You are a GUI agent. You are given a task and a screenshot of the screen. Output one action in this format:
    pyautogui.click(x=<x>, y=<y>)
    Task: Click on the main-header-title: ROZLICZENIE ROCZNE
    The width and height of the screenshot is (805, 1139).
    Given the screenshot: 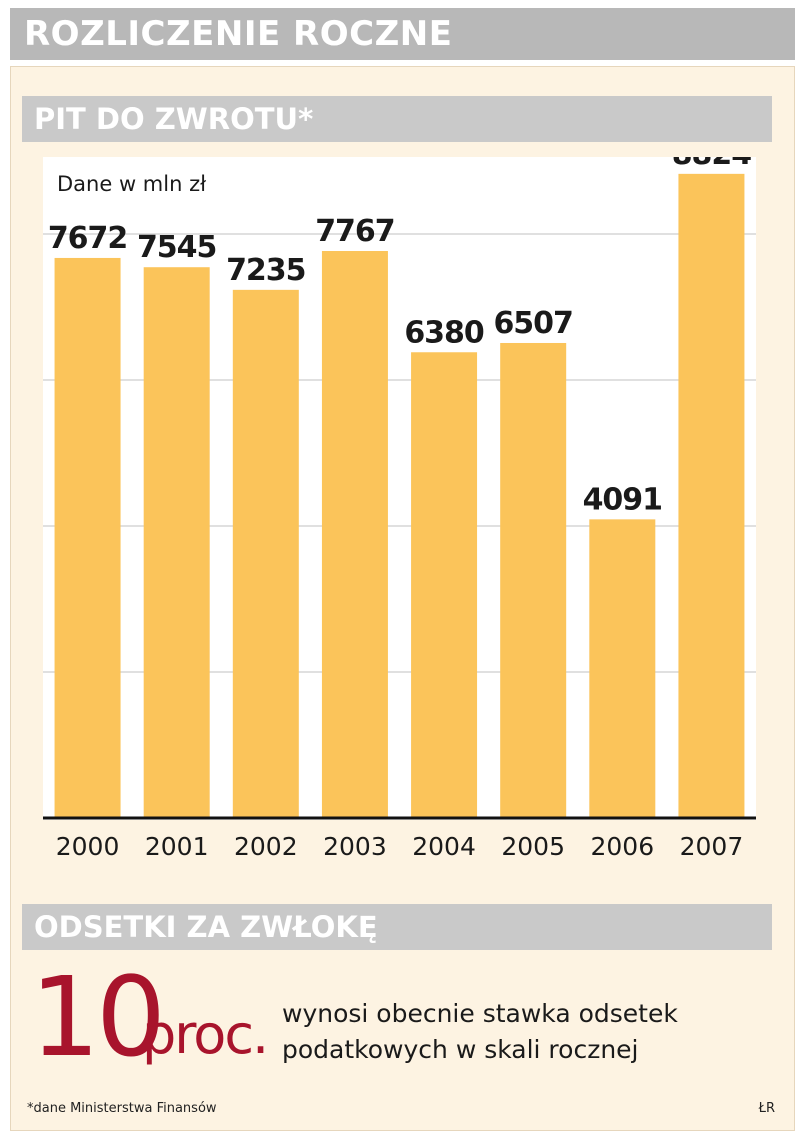 What is the action you would take?
    pyautogui.click(x=402, y=34)
    